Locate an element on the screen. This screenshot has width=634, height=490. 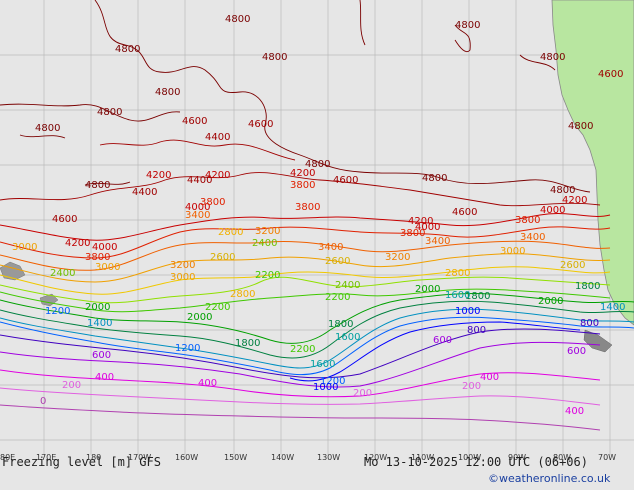
lon-tick: 110W is located at coordinates (422, 457).